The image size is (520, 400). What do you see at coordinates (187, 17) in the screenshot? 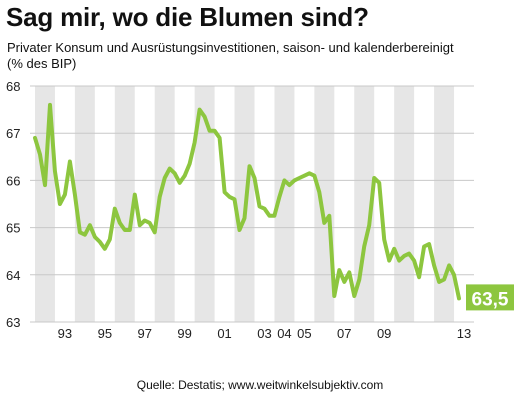
I see `chart-title: Sag mir, wo die Blumen sind?` at bounding box center [187, 17].